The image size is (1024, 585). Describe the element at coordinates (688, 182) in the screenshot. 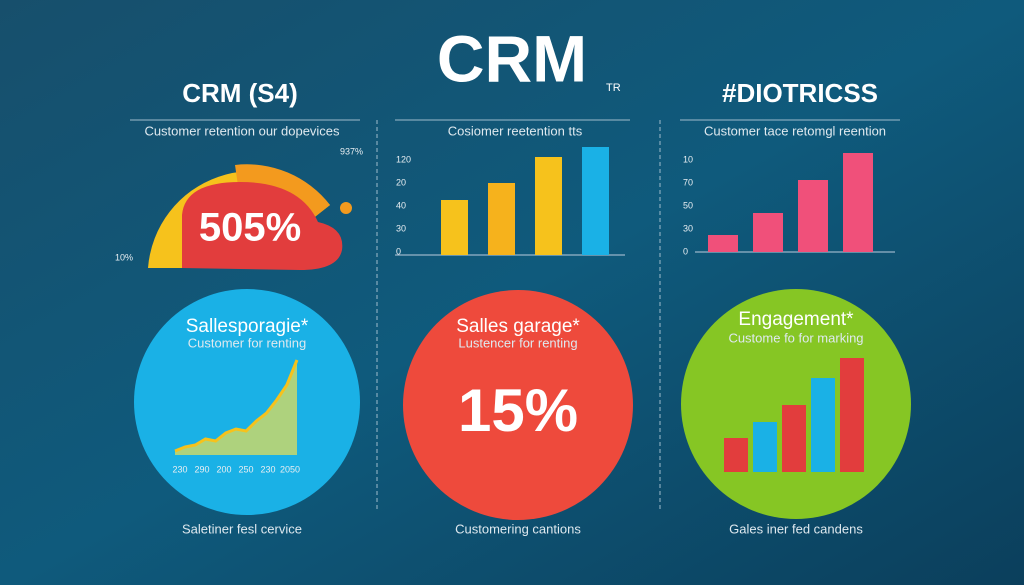

I see `axis-label: 70` at that location.